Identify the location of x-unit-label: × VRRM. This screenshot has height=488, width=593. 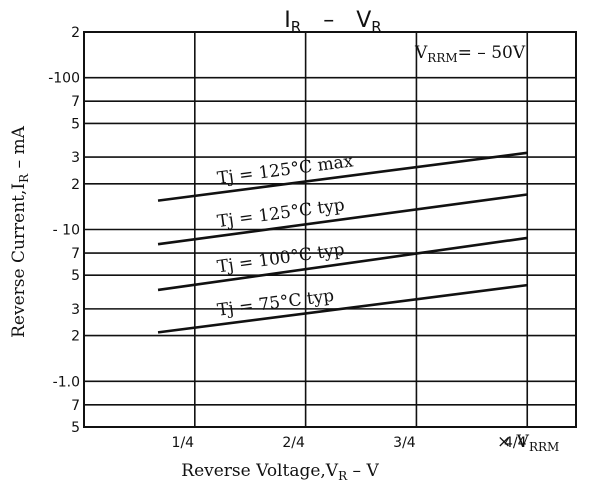
(528, 443).